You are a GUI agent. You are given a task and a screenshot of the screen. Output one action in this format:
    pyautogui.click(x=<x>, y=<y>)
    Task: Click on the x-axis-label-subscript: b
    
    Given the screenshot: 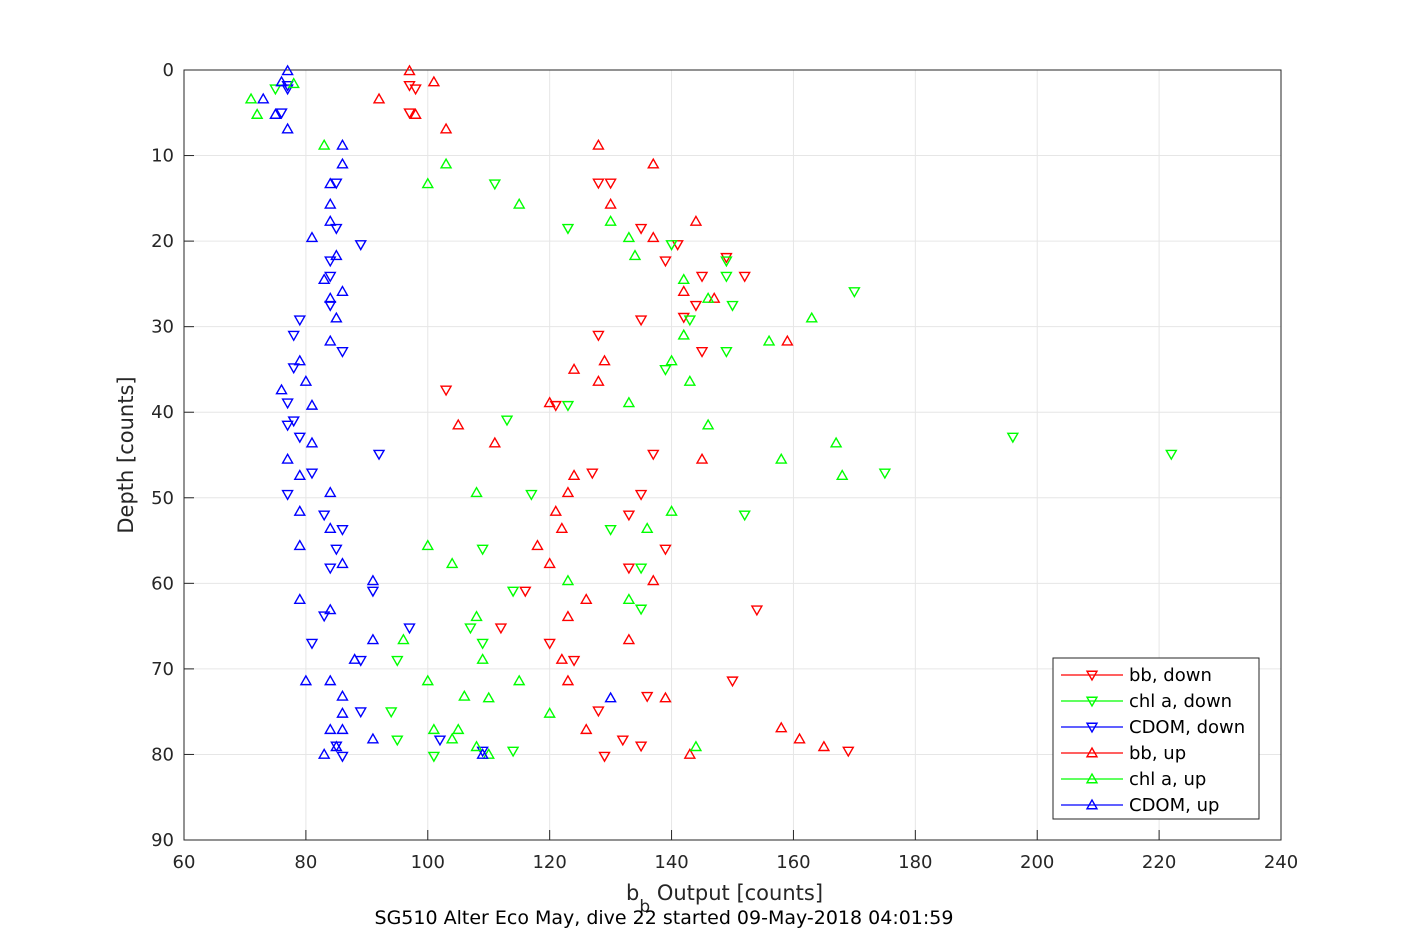 What is the action you would take?
    pyautogui.click(x=644, y=907)
    